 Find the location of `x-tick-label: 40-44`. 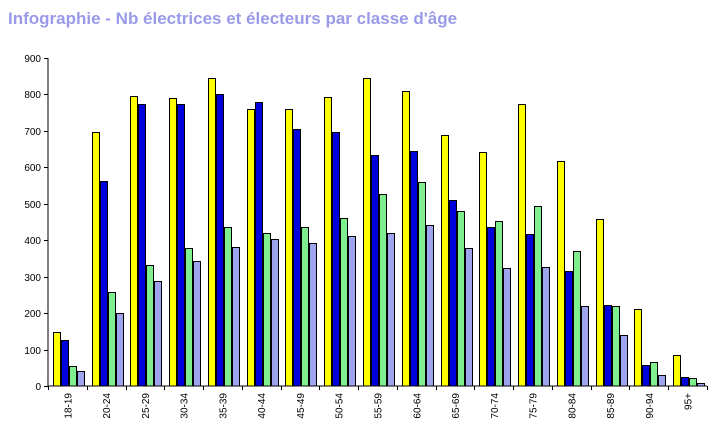

x-tick-label: 40-44 is located at coordinates (262, 406).